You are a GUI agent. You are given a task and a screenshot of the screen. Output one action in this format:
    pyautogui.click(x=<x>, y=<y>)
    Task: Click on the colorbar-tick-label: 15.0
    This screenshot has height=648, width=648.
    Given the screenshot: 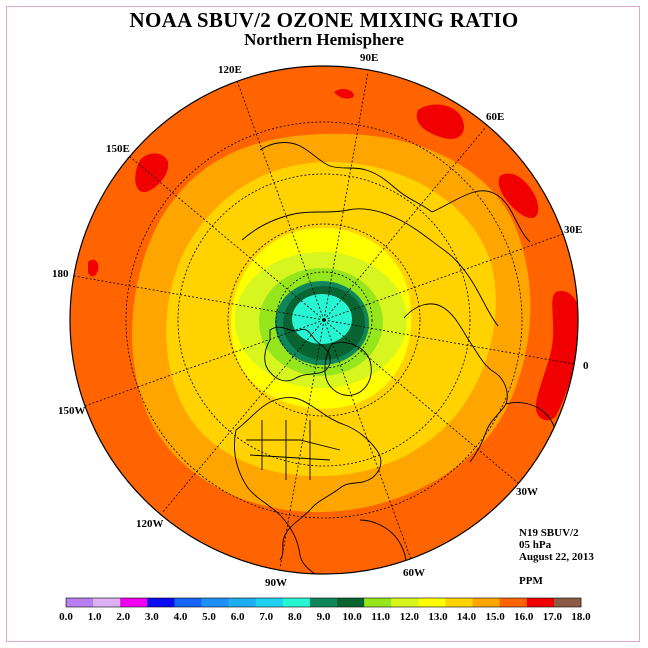 What is the action you would take?
    pyautogui.click(x=496, y=617)
    